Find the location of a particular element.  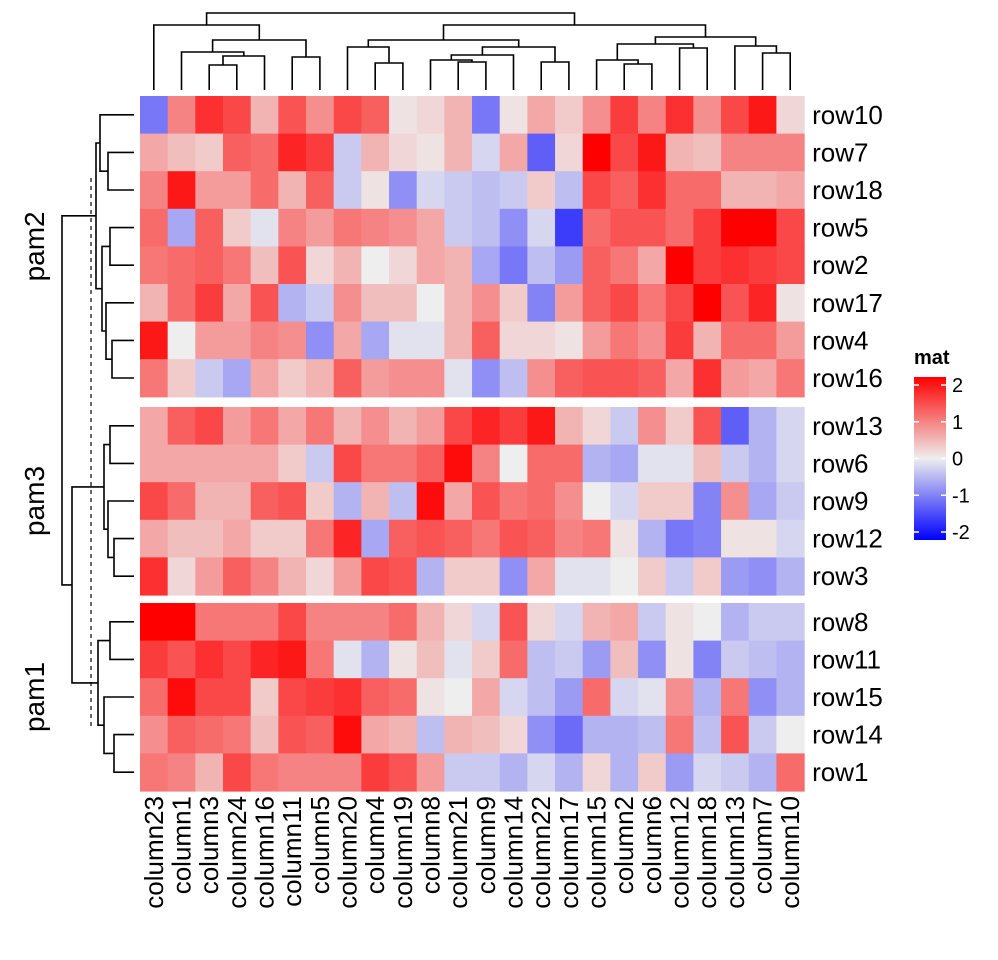

legend-tick-label: 1 is located at coordinates (957, 423).